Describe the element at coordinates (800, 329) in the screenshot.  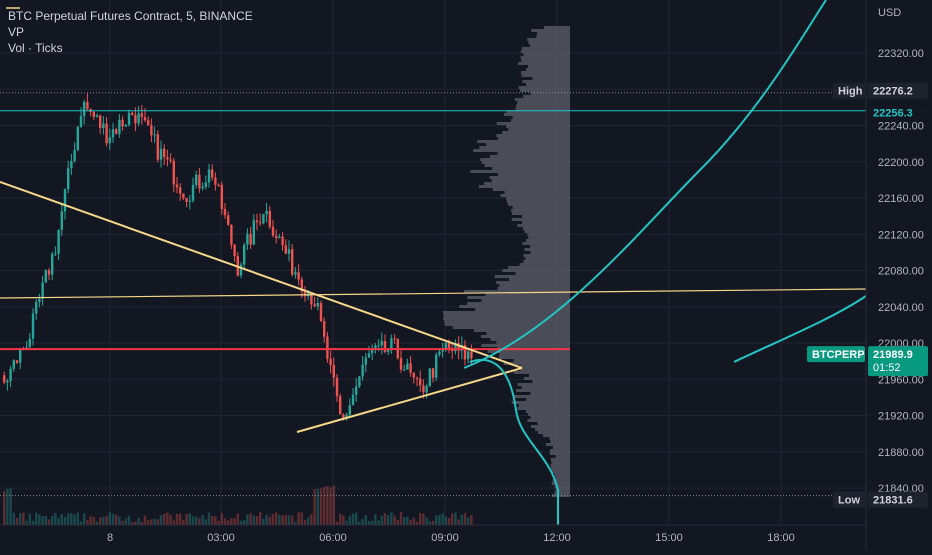
I see `projection-curve-right` at that location.